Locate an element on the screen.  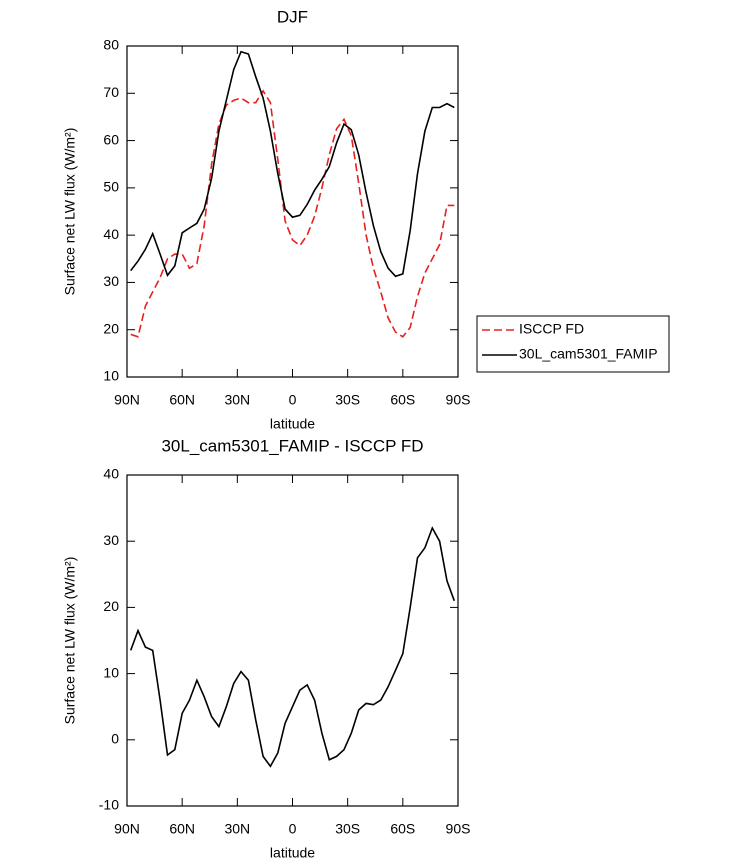
y-tick-label: 60 is located at coordinates (111, 139).